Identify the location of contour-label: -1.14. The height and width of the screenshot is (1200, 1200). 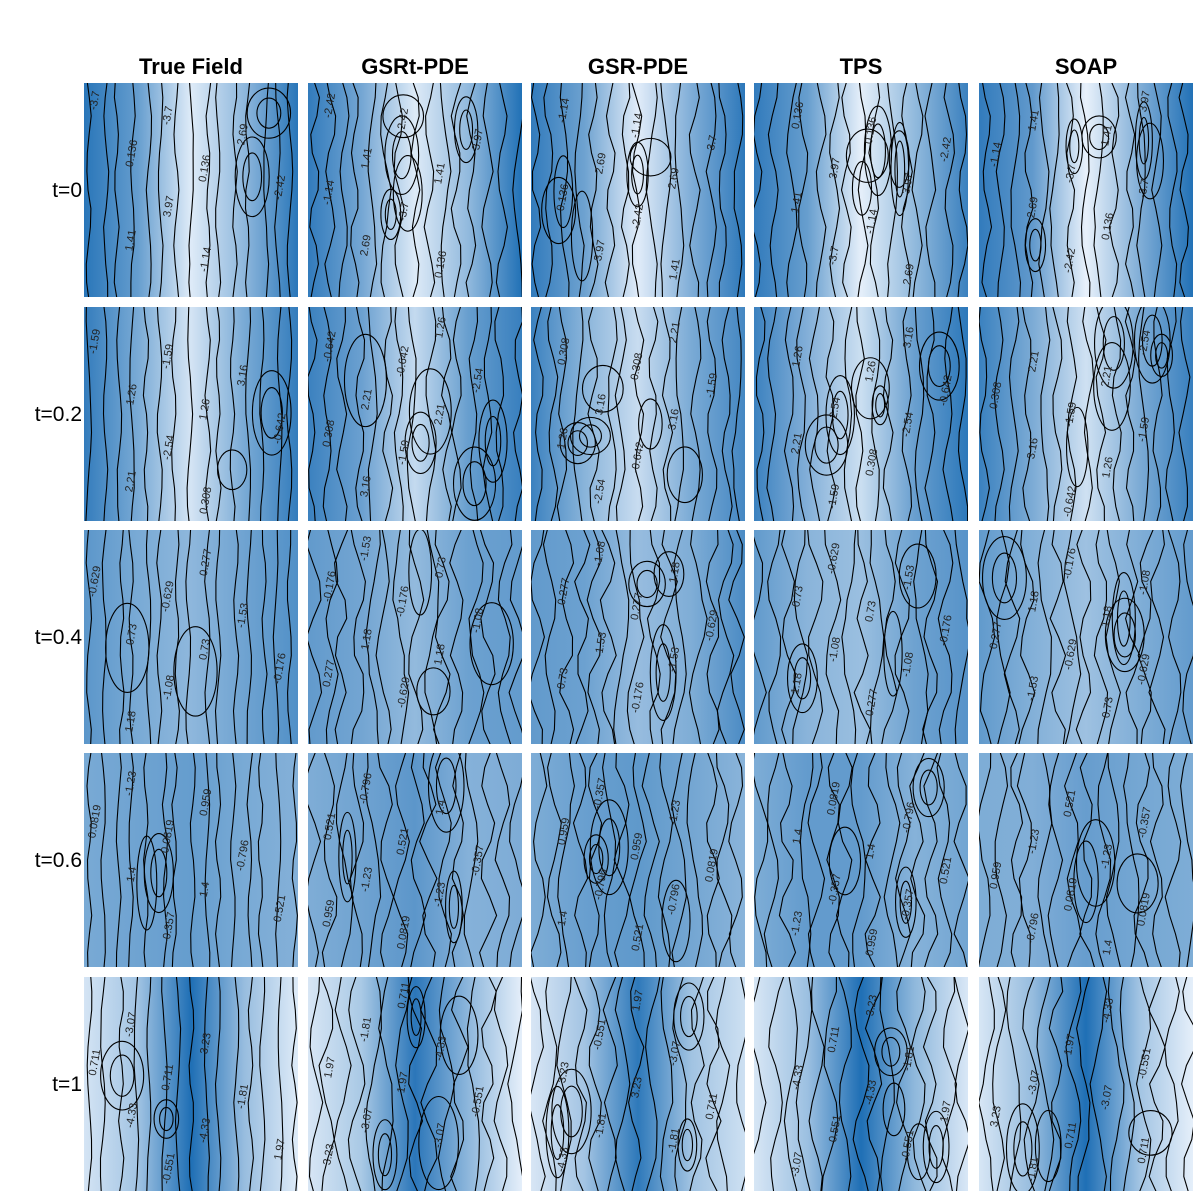
(637, 125).